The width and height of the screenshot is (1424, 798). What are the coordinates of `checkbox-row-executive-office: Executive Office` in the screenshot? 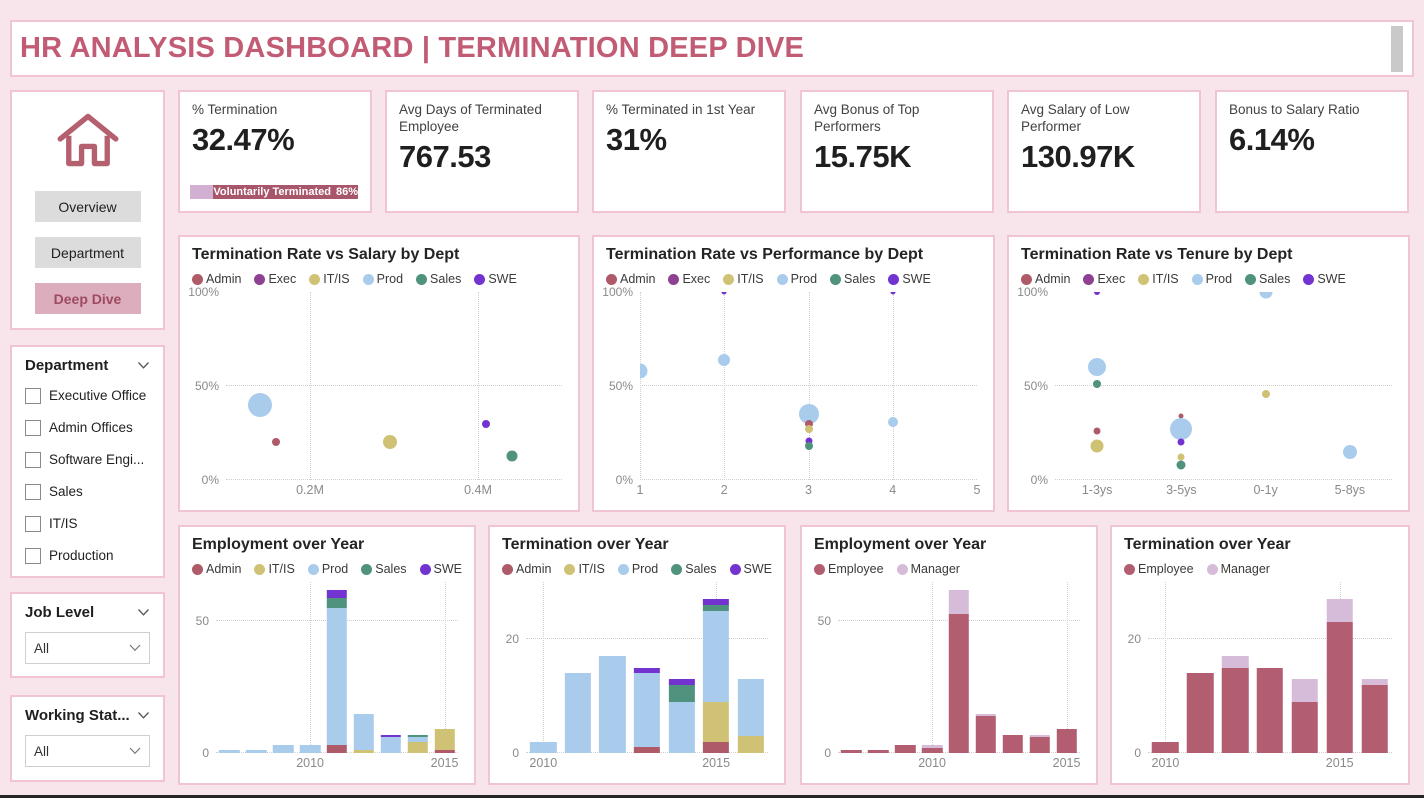 It's located at (87, 395).